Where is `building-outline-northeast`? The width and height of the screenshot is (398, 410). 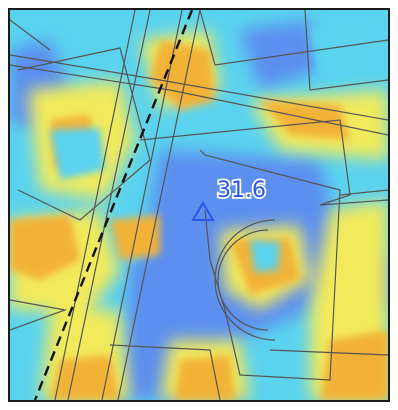
building-outline-northeast is located at coordinates (346, 50).